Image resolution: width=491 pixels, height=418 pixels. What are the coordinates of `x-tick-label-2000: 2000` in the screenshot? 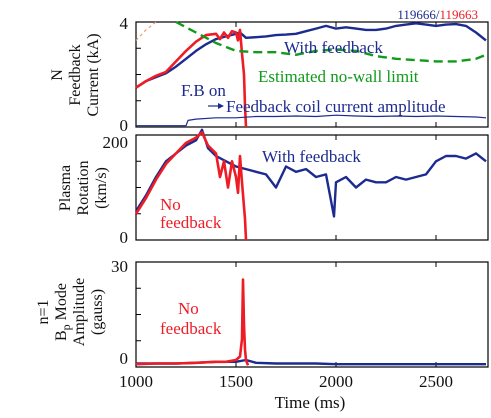 It's located at (336, 381).